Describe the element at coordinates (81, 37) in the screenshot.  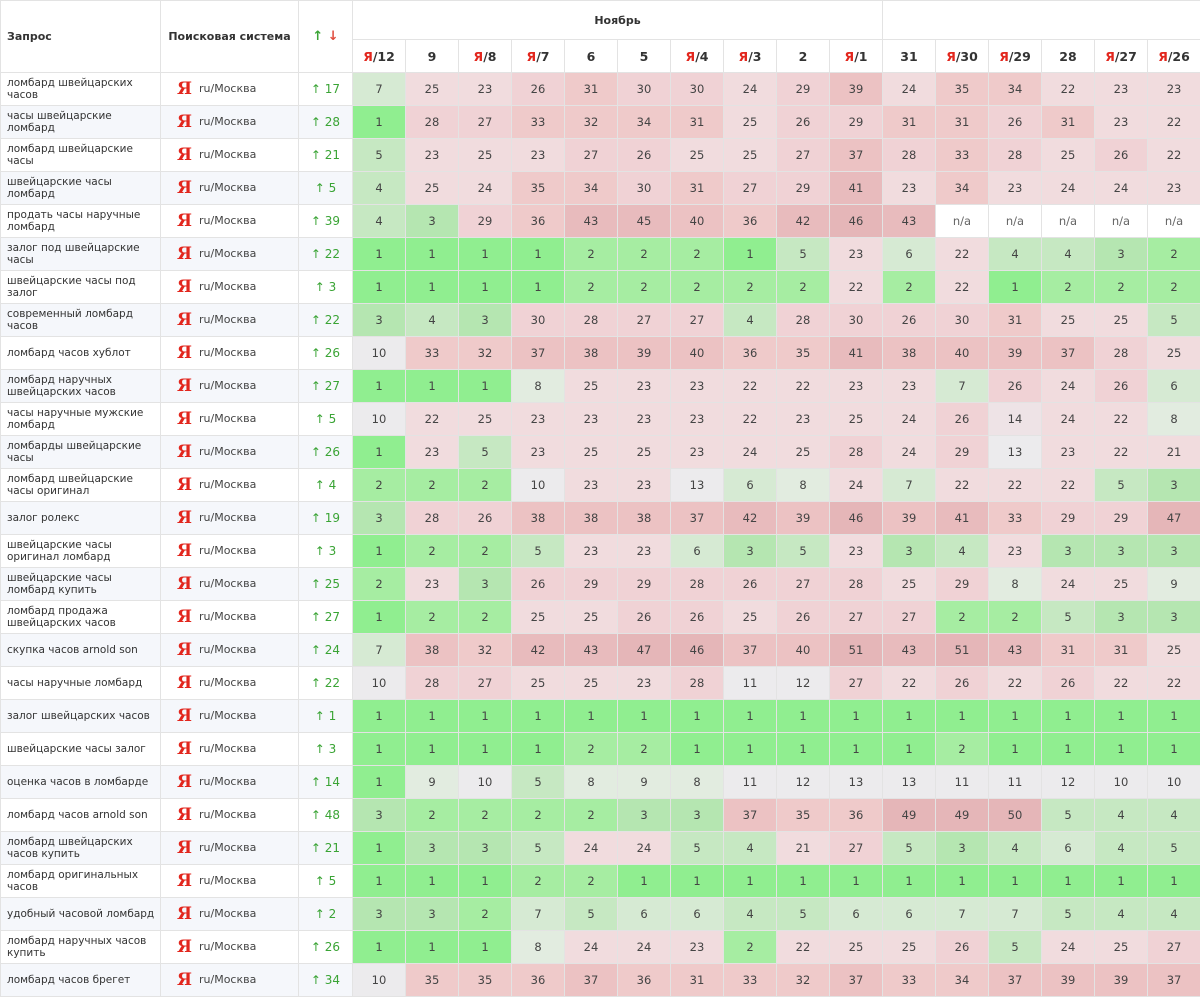
I see `query-column-header: Запрос` at that location.